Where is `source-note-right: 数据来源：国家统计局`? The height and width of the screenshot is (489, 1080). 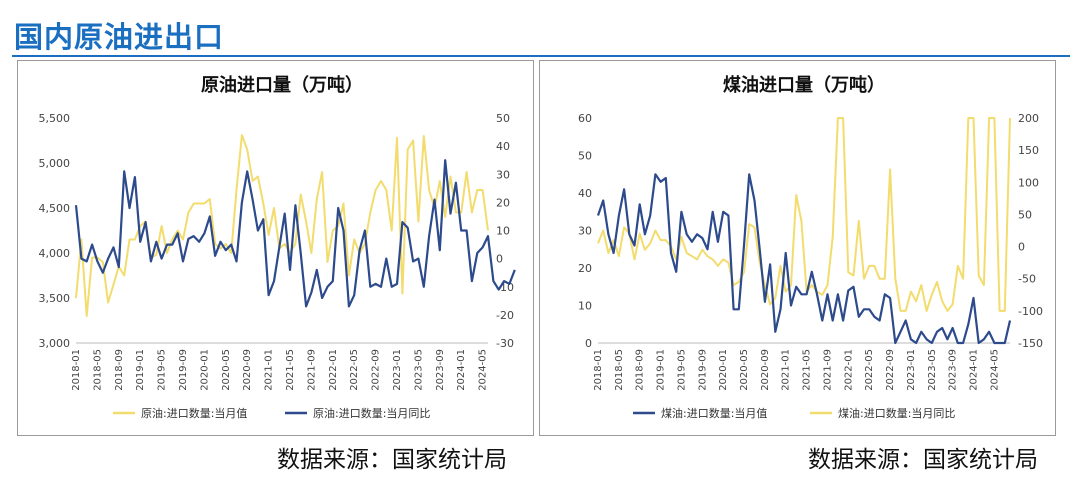 source-note-right: 数据来源：国家统计局 is located at coordinates (923, 460).